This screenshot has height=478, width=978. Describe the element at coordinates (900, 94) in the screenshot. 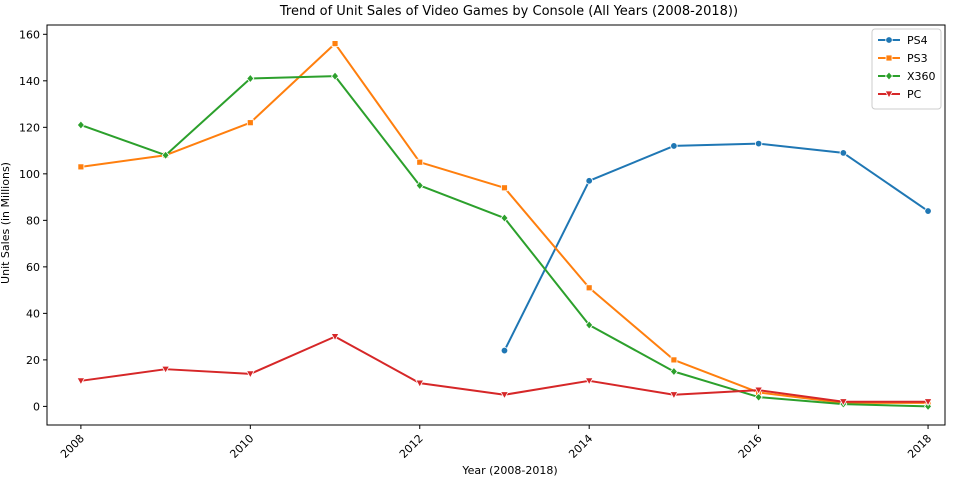

I see `legend-item-pc: PC` at that location.